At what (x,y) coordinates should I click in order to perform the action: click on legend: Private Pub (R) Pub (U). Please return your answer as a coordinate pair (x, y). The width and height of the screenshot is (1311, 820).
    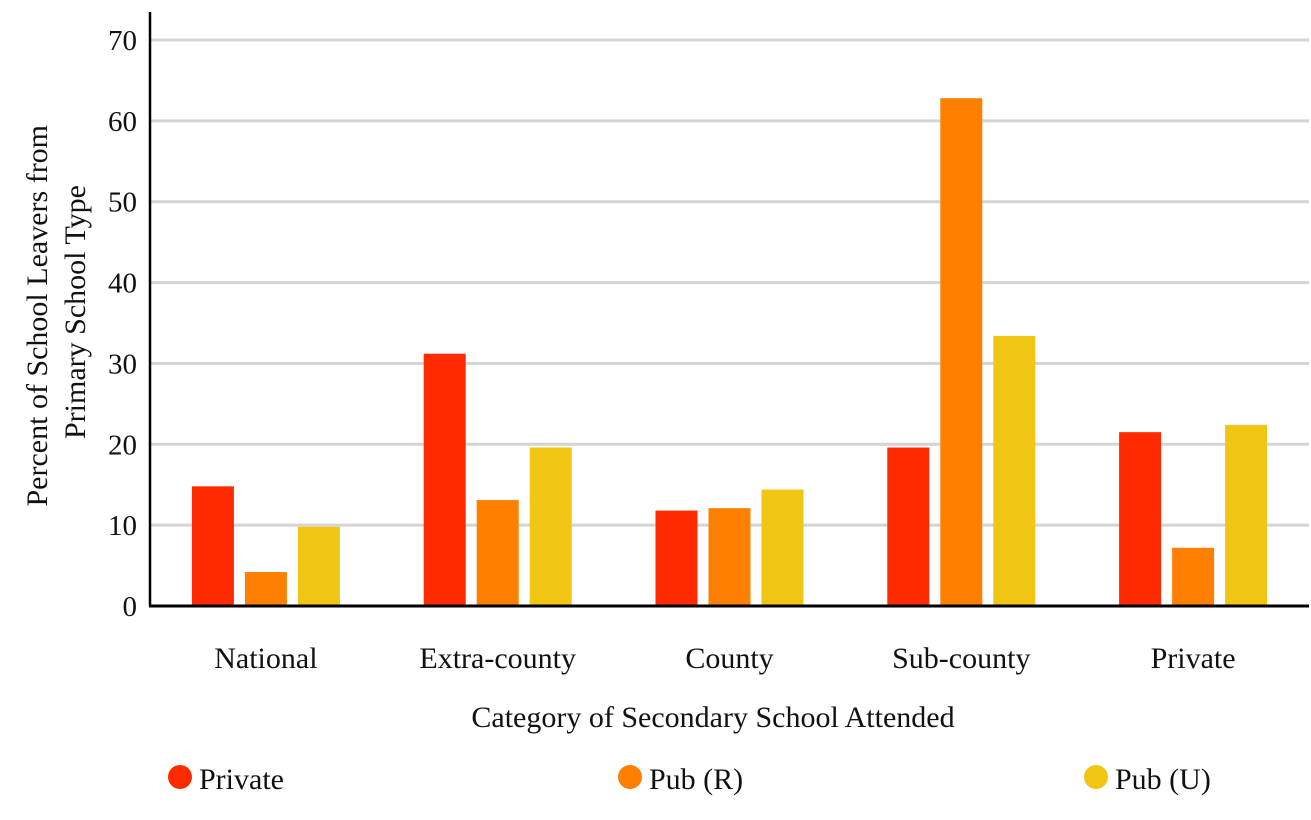
    Looking at the image, I should click on (689, 779).